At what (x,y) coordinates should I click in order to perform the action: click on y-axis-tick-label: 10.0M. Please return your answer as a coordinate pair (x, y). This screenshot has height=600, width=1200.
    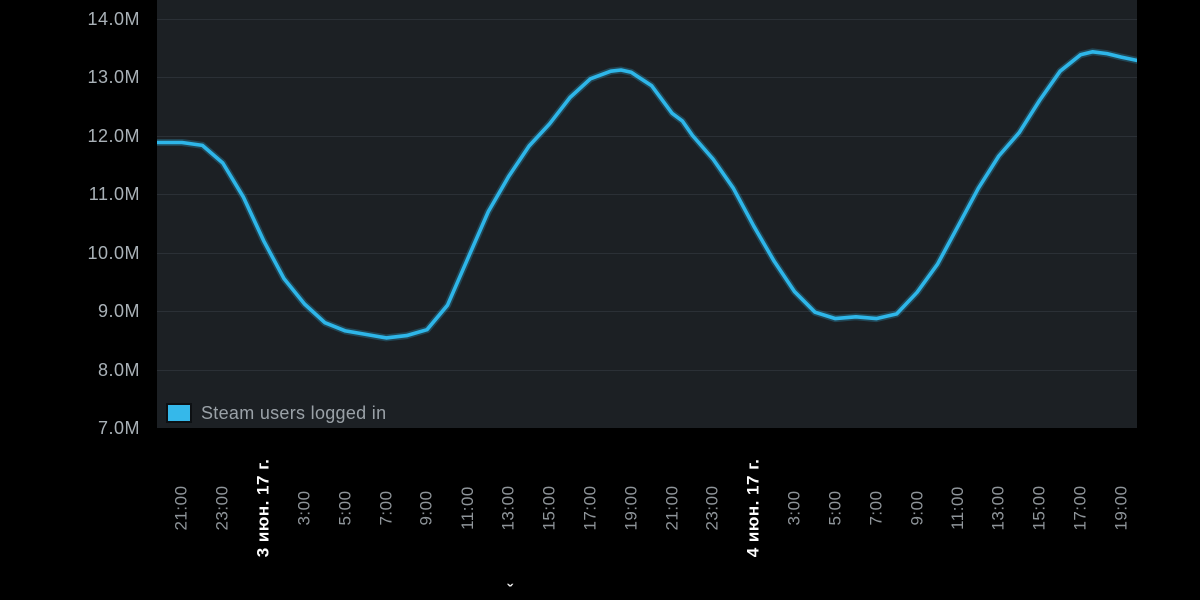
    Looking at the image, I should click on (113, 252).